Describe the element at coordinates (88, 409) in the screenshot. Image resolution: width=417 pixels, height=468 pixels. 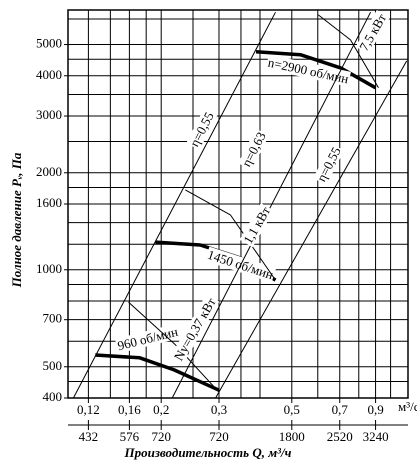
I see `x-tick-label: 0,12` at that location.